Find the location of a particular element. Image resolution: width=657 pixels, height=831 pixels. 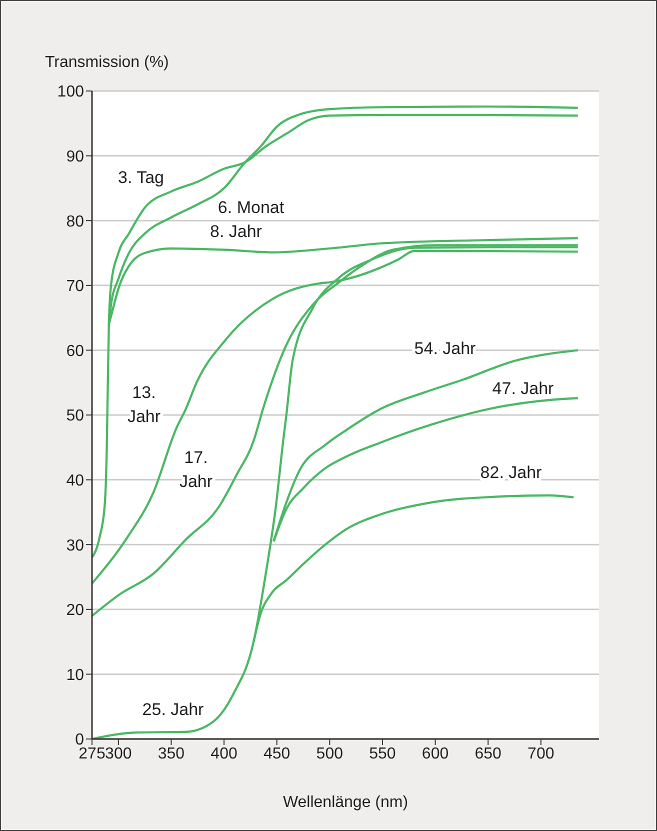

series-label: 13. Jahr is located at coordinates (144, 404).